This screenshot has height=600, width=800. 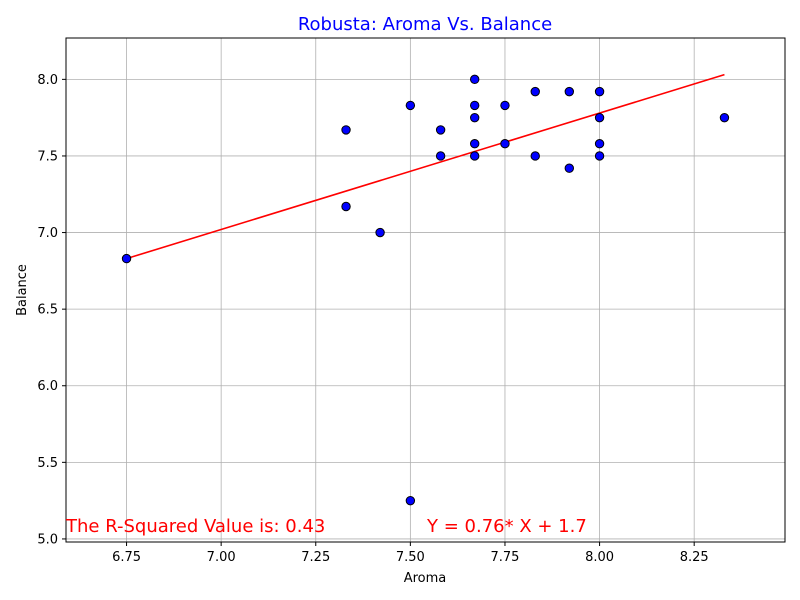 What do you see at coordinates (425, 578) in the screenshot?
I see `x-axis-label: Aroma` at bounding box center [425, 578].